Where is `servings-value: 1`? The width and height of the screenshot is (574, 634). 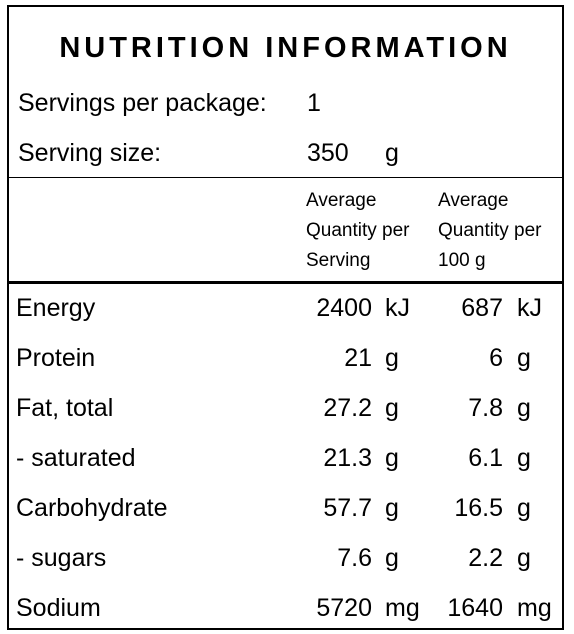 servings-value: 1 is located at coordinates (314, 103).